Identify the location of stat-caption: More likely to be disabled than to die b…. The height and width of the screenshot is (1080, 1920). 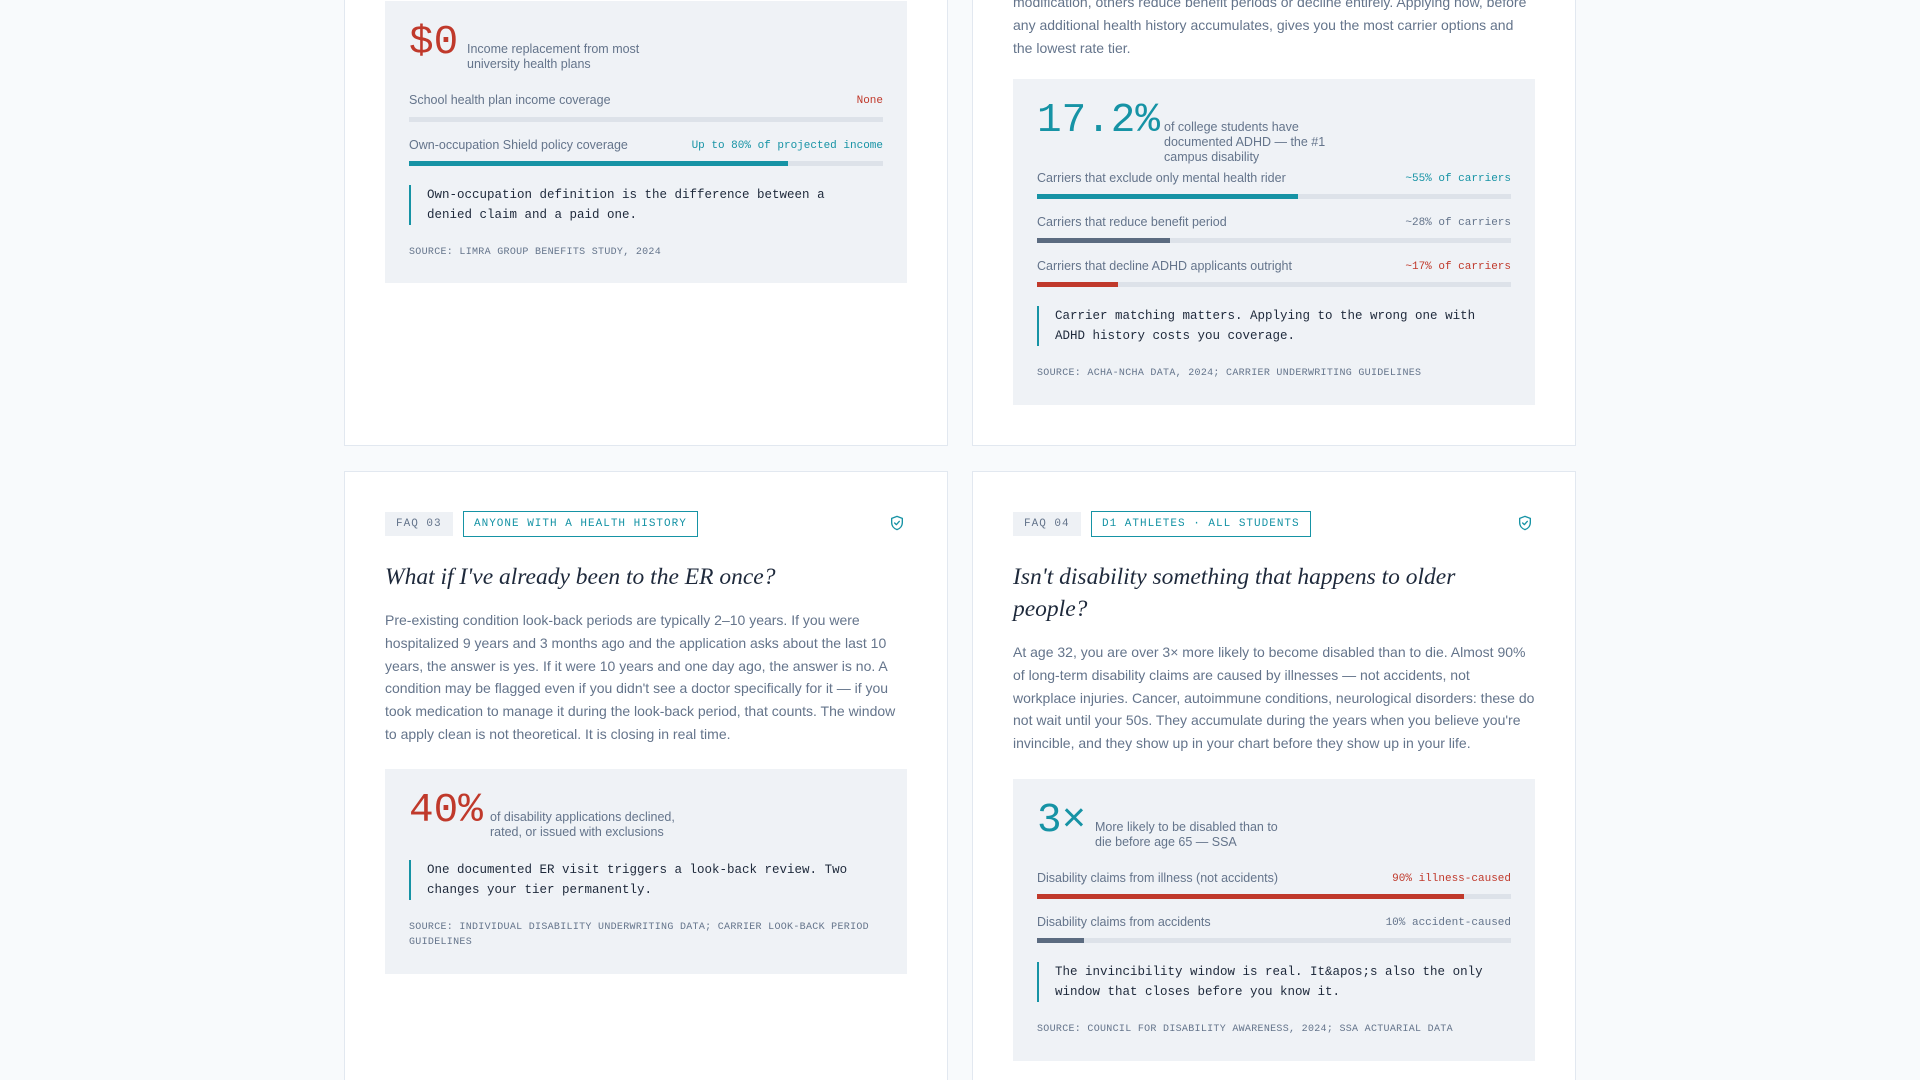
(1186, 834).